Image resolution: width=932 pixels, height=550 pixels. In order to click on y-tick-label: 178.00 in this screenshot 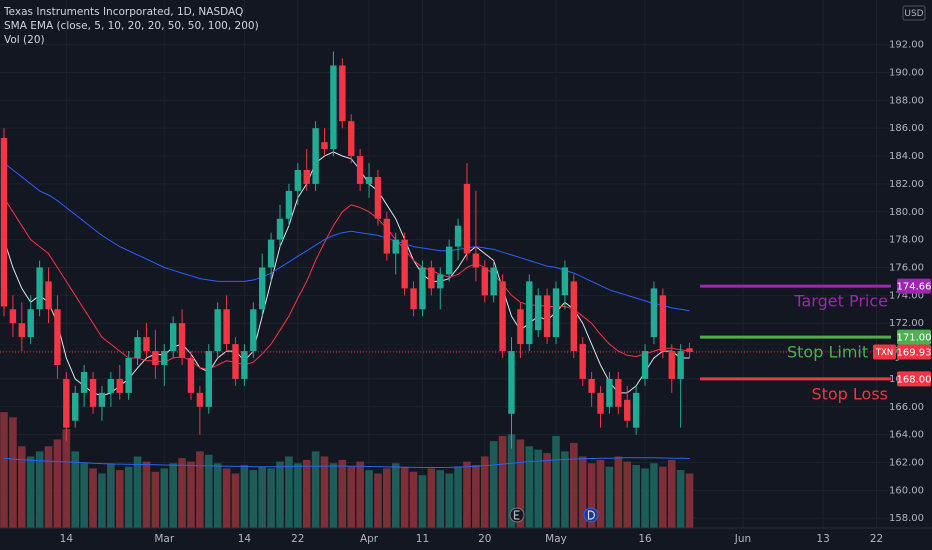, I will do `click(906, 240)`.